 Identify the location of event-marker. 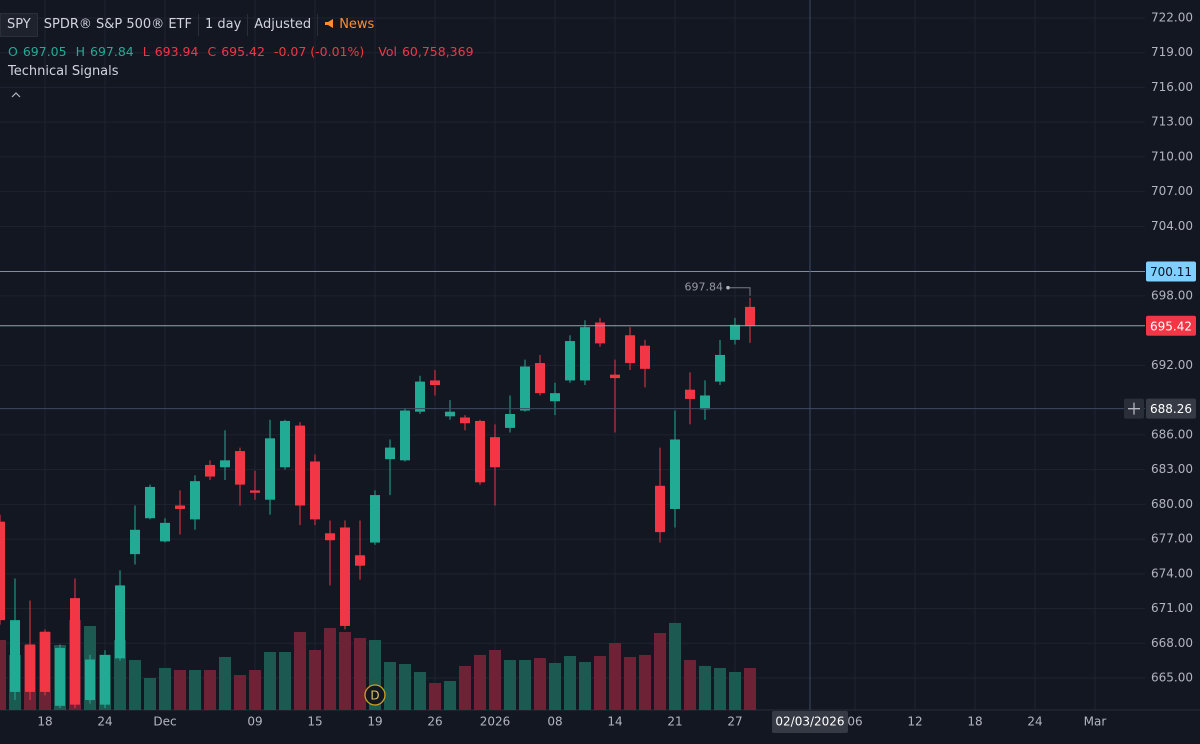
(375, 695).